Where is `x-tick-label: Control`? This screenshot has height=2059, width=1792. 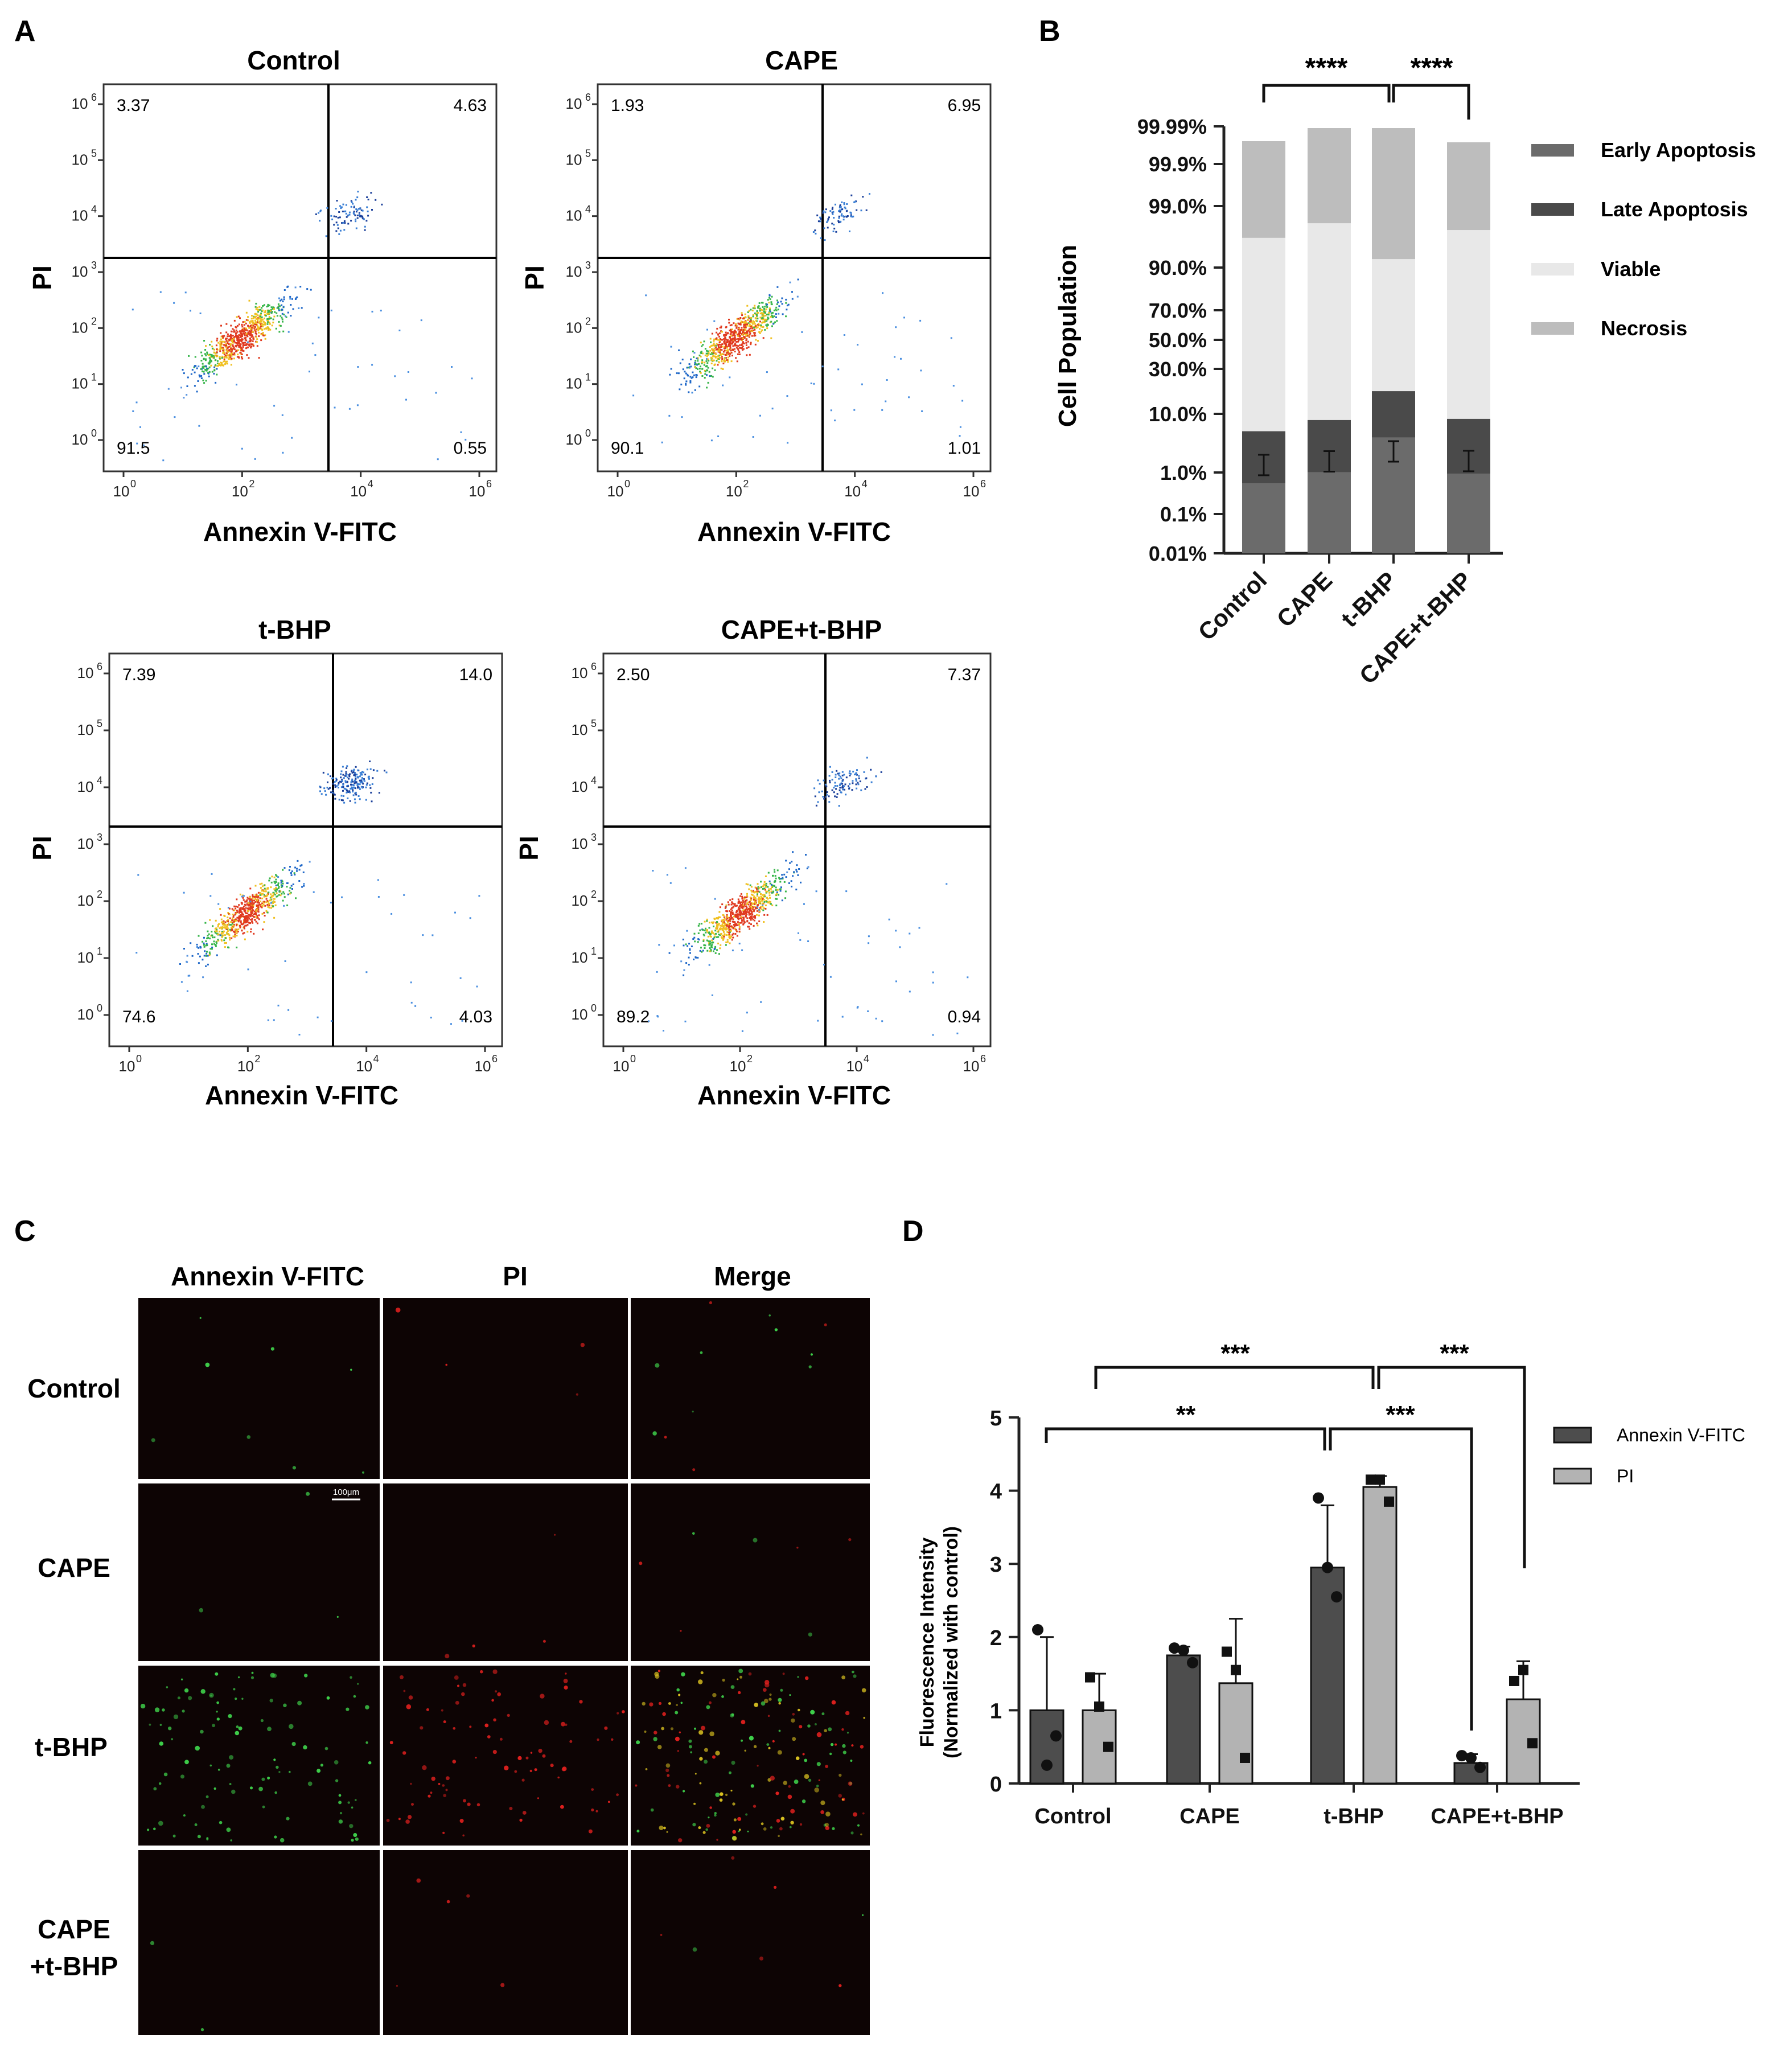 x-tick-label: Control is located at coordinates (1072, 1817).